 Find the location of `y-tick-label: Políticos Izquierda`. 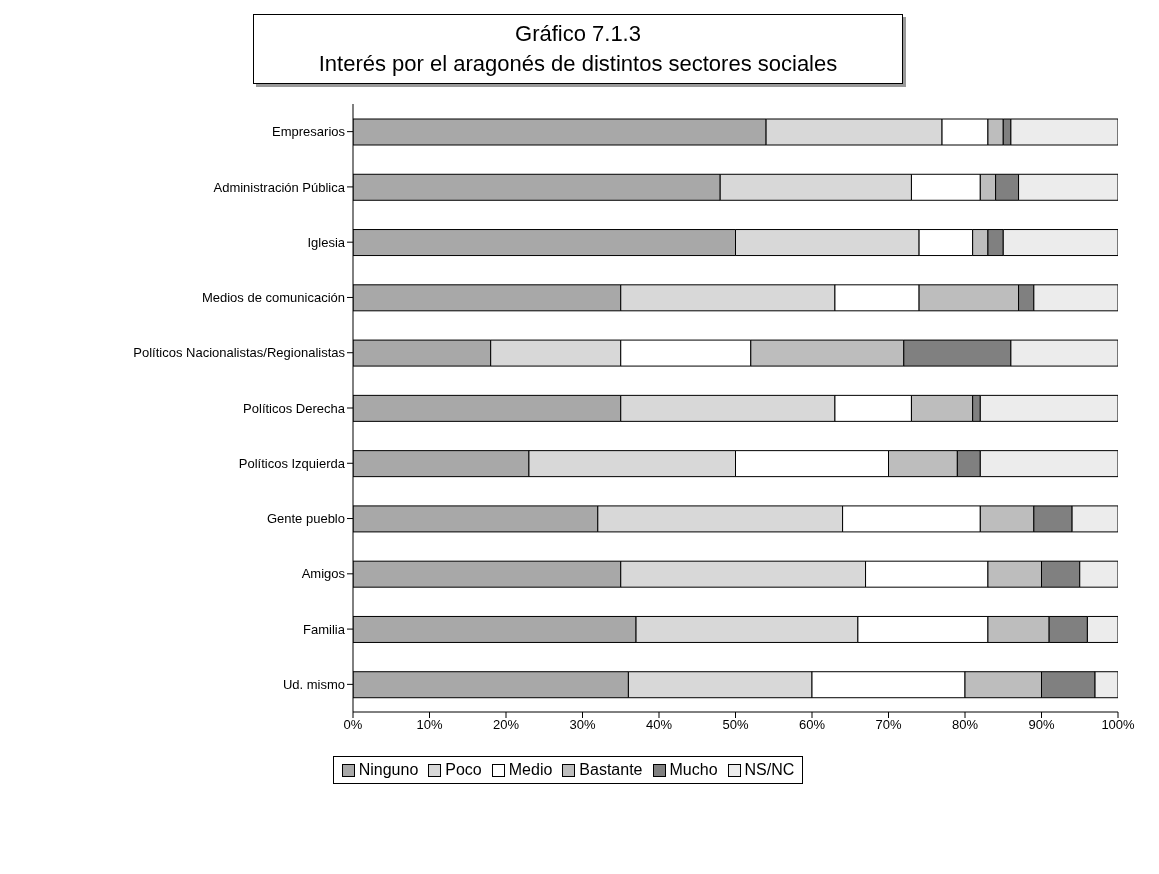

y-tick-label: Políticos Izquierda is located at coordinates (292, 463).